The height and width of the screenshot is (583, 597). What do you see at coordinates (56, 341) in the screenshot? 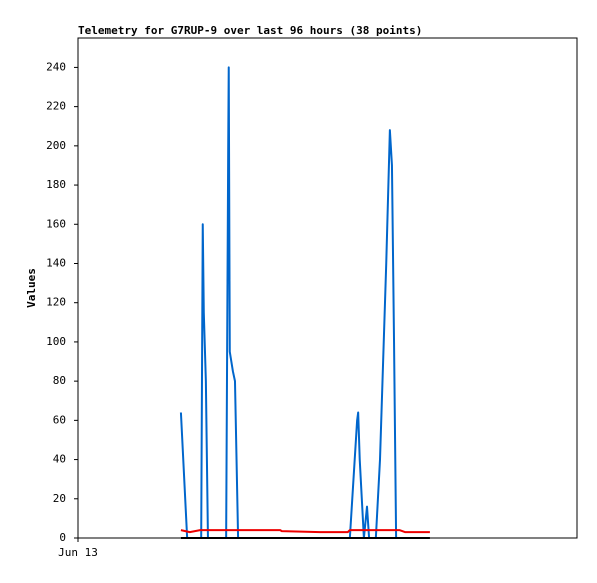
I see `y-tick-label: 100` at bounding box center [56, 341].